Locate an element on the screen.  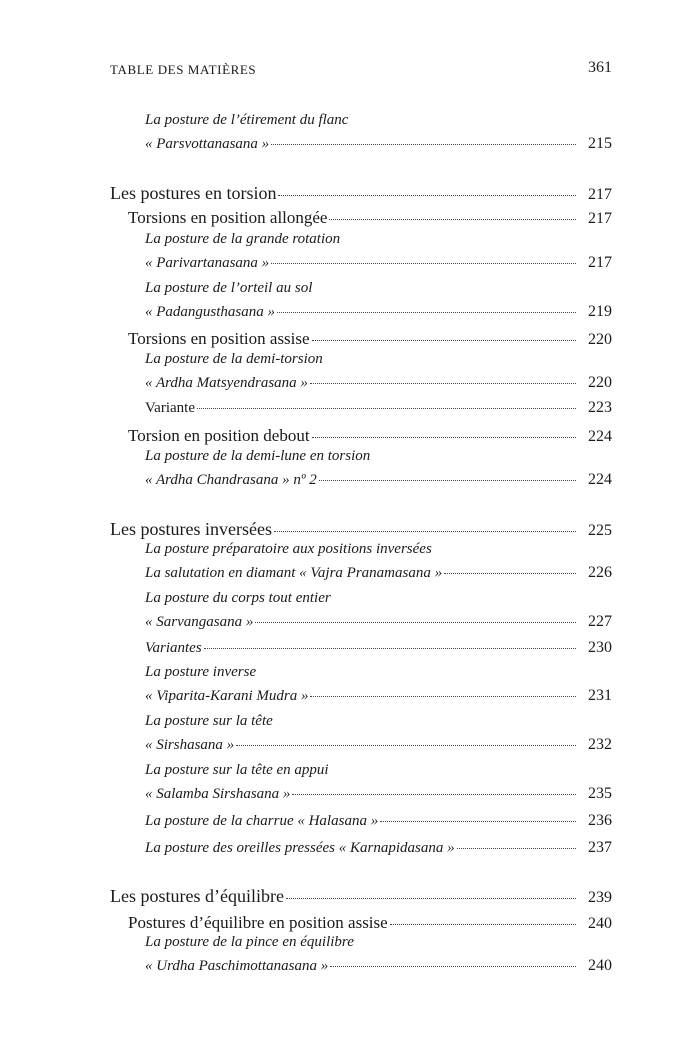
toc-entry-title: « Padangusthasana » is located at coordinates (210, 312).